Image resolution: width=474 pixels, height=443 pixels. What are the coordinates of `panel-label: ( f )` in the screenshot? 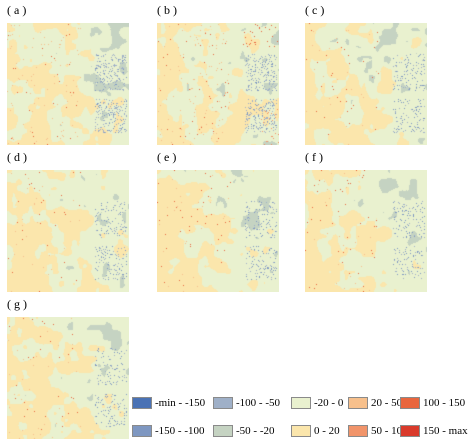 It's located at (314, 157).